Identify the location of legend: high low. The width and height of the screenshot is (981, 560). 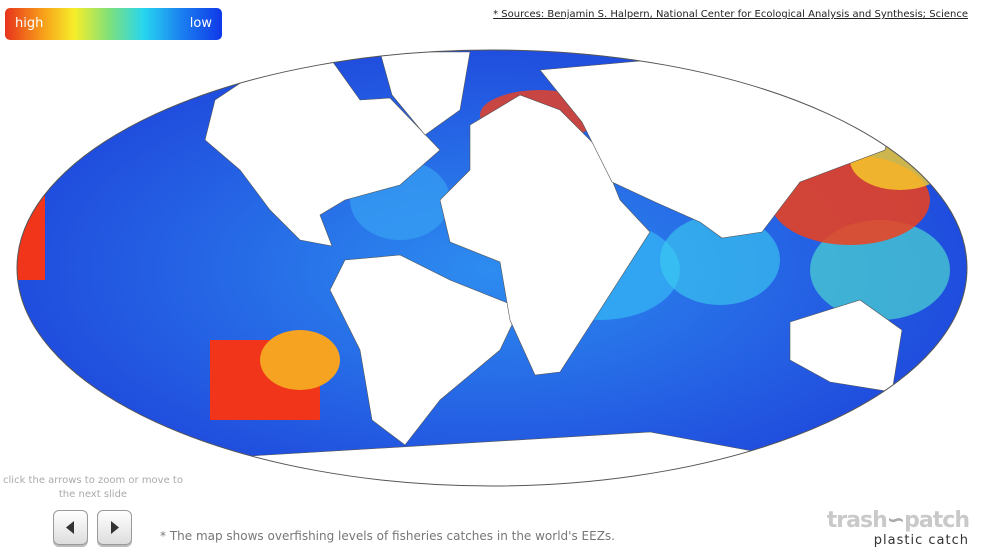
(113, 24).